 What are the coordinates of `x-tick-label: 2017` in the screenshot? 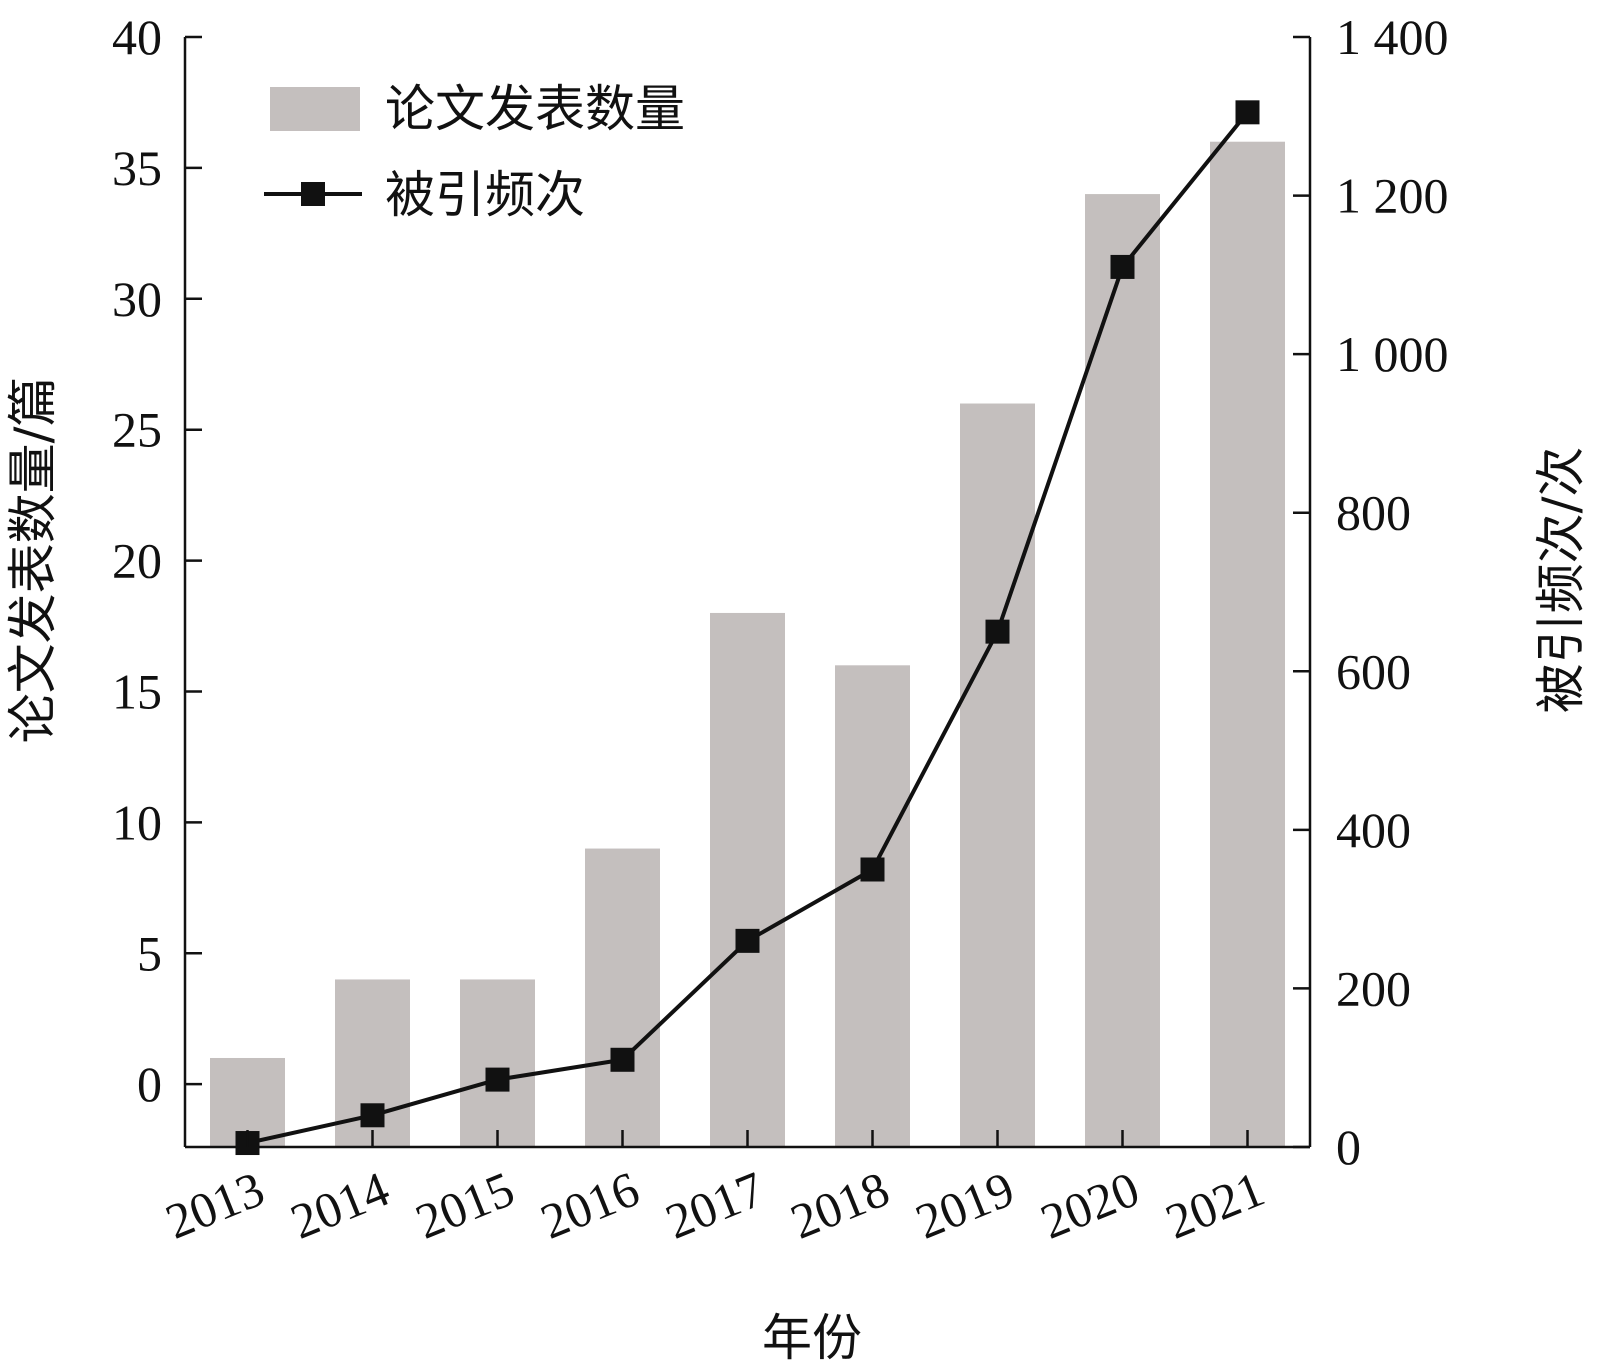 It's located at (715, 1204).